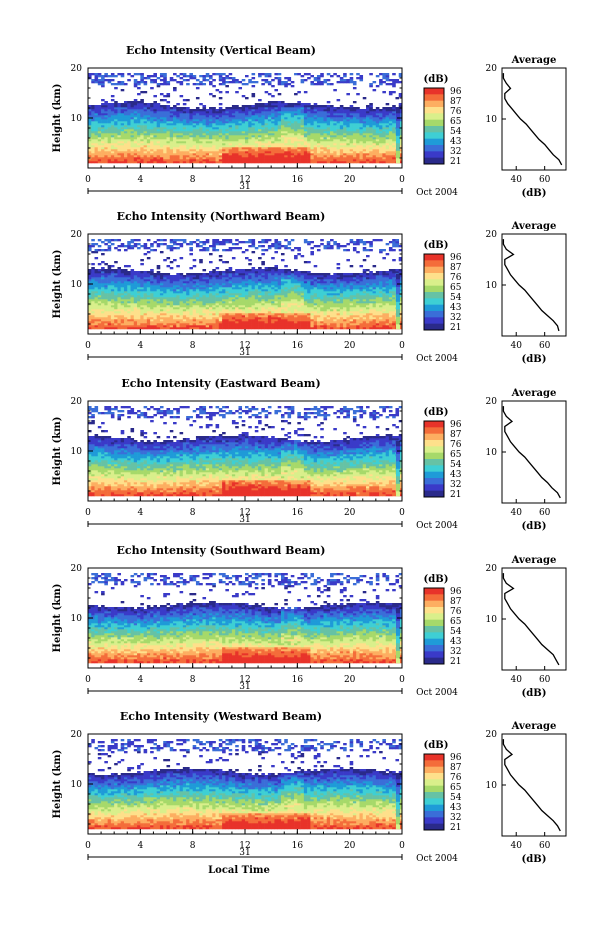 Image resolution: width=616 pixels, height=934 pixels. Describe the element at coordinates (434, 91) in the screenshot. I see `colorbar-swatch` at that location.